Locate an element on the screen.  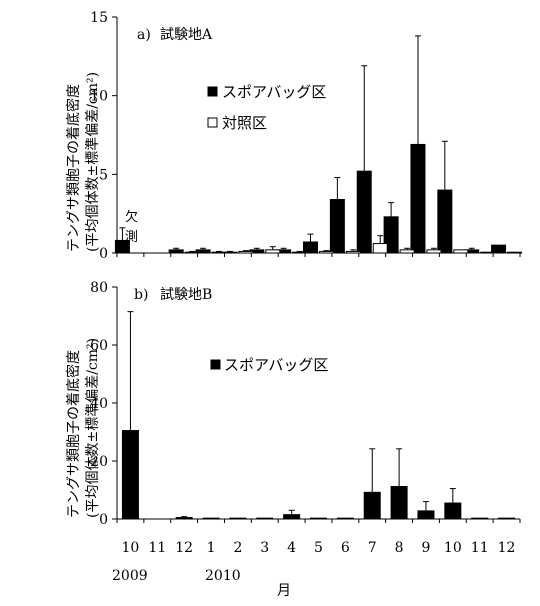
panel-a-ylabel-line1: テングサ類胞子の着底密度 is located at coordinates (73, 168).